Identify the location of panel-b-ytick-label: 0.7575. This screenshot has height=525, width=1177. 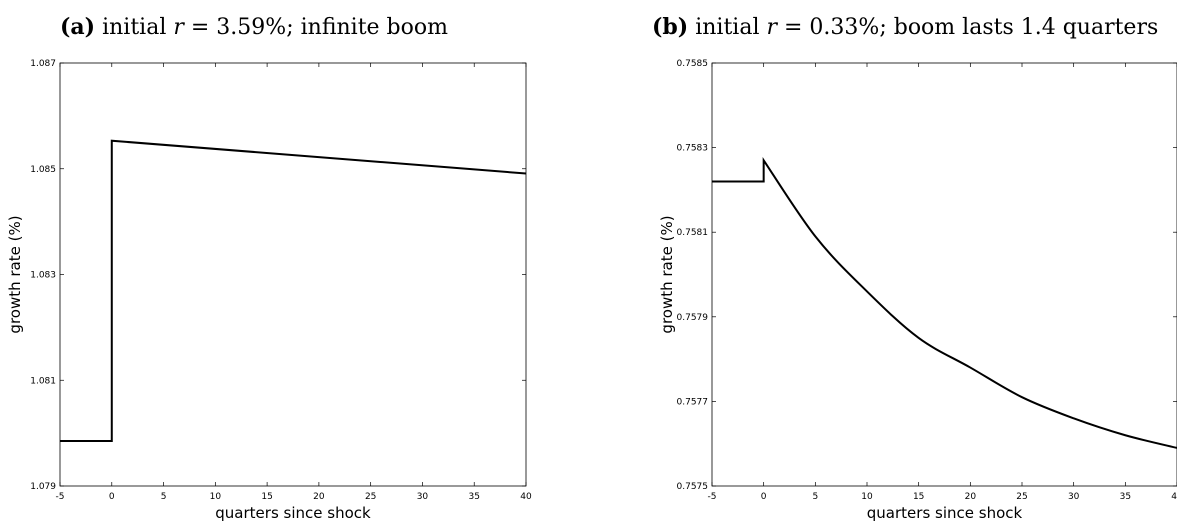
(693, 487).